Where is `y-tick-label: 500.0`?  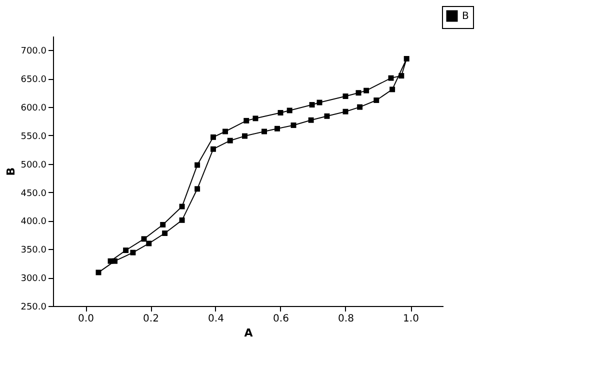 y-tick-label: 500.0 is located at coordinates (33, 165).